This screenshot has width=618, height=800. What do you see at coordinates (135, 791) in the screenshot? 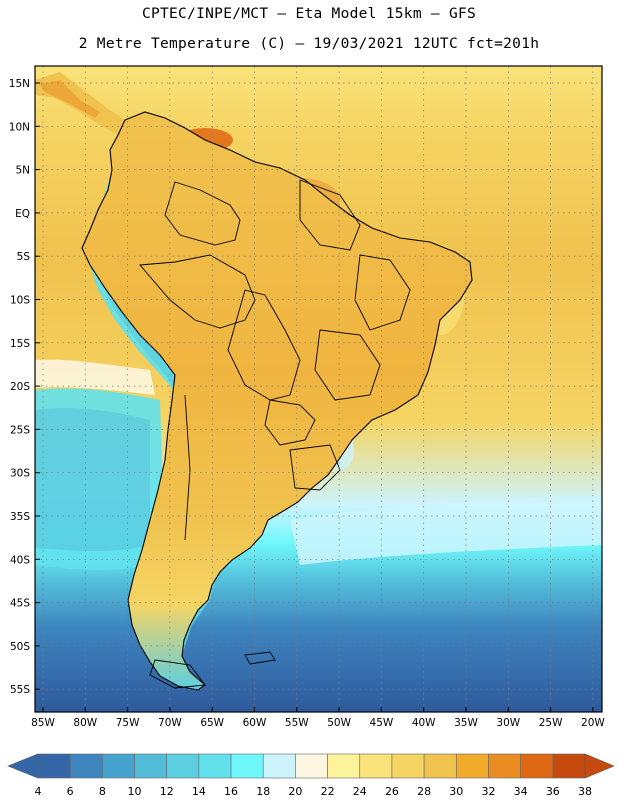
I see `colorbar-label: 10` at bounding box center [135, 791].